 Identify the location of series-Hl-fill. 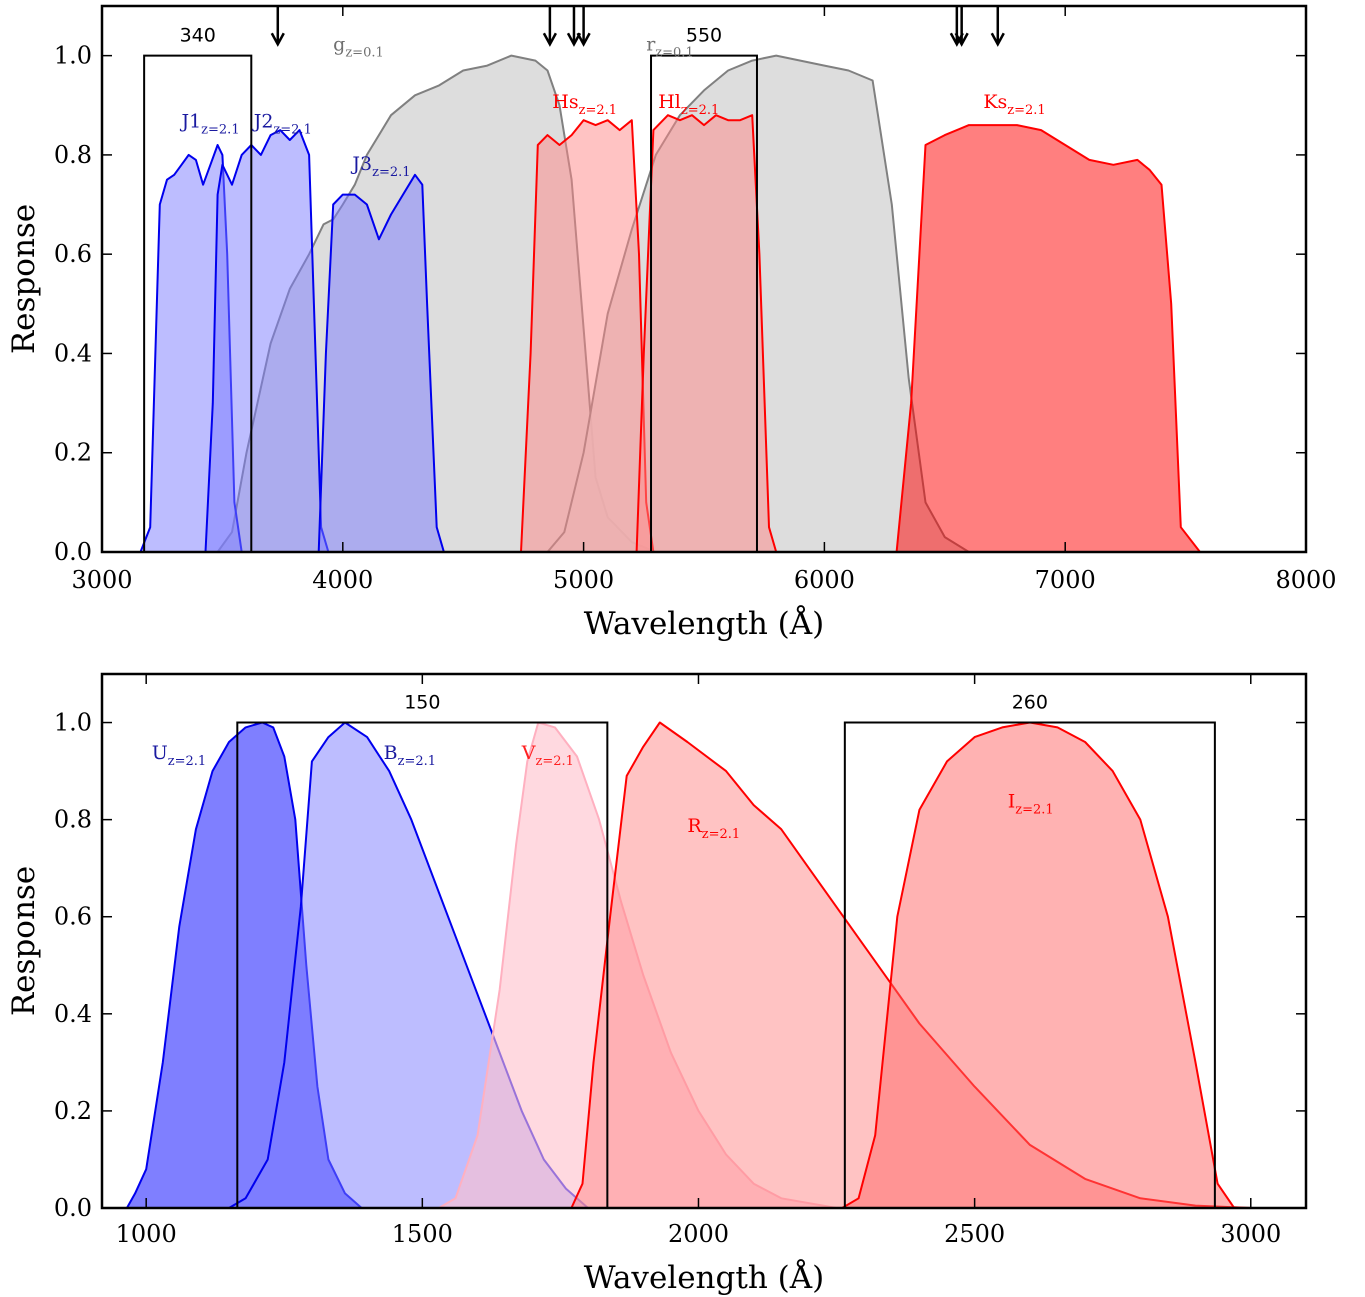
(706, 333).